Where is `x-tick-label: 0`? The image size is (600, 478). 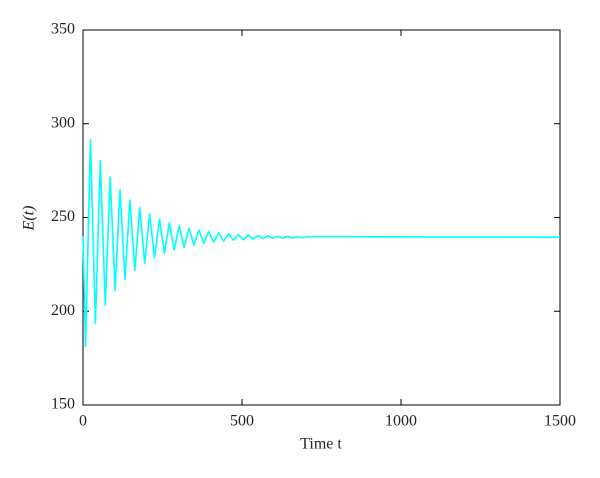 x-tick-label: 0 is located at coordinates (83, 421).